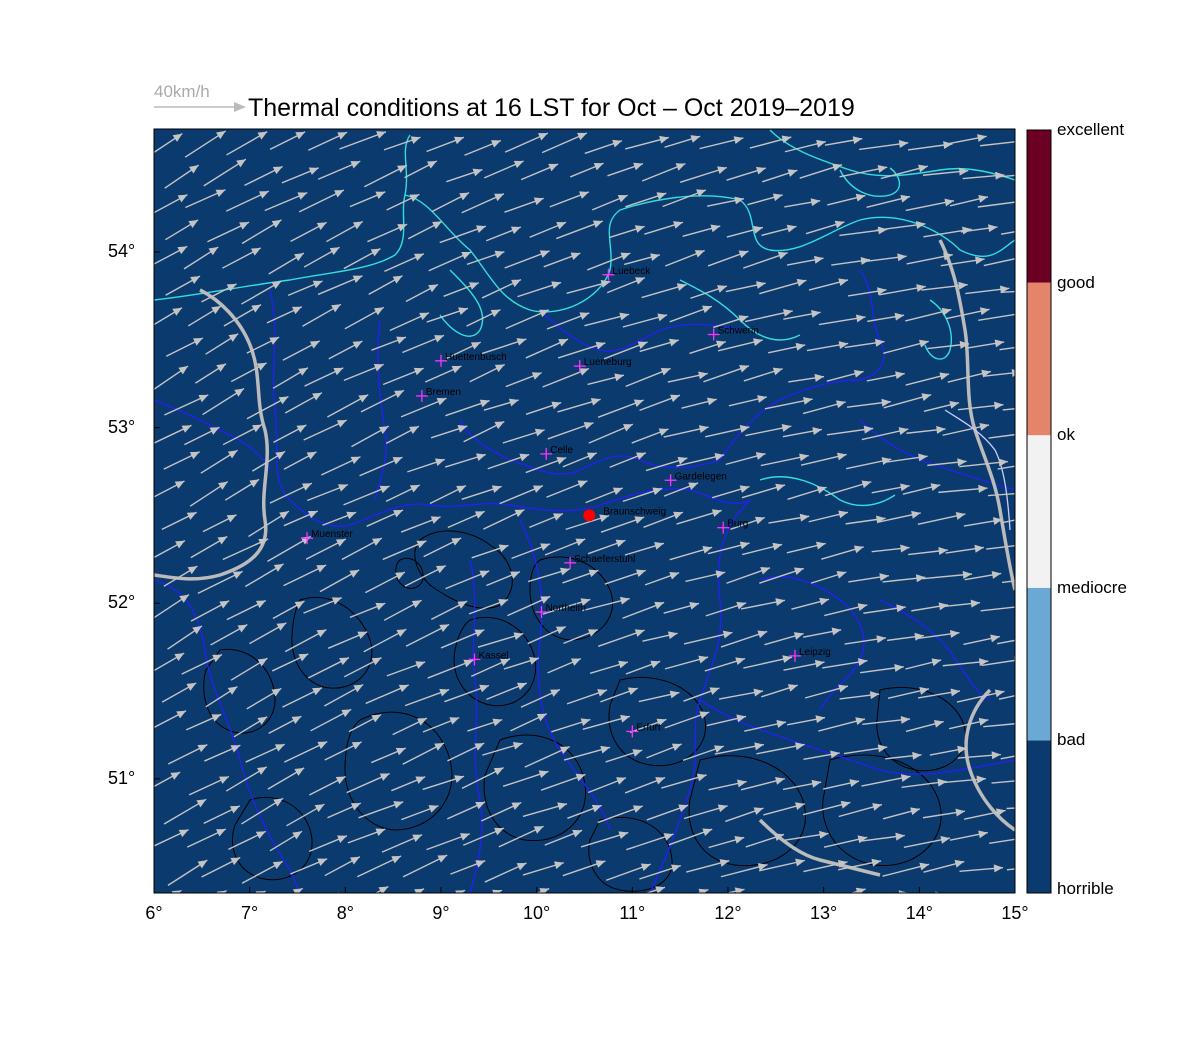  What do you see at coordinates (701, 476) in the screenshot?
I see `city-label: Gardelegen` at bounding box center [701, 476].